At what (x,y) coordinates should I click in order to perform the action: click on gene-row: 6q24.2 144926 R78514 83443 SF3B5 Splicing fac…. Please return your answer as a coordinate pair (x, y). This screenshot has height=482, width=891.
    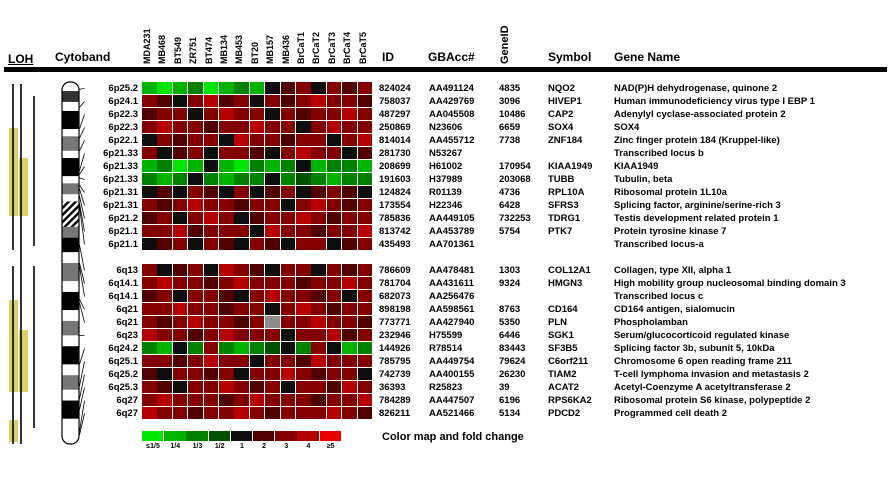
    Looking at the image, I should click on (445, 348).